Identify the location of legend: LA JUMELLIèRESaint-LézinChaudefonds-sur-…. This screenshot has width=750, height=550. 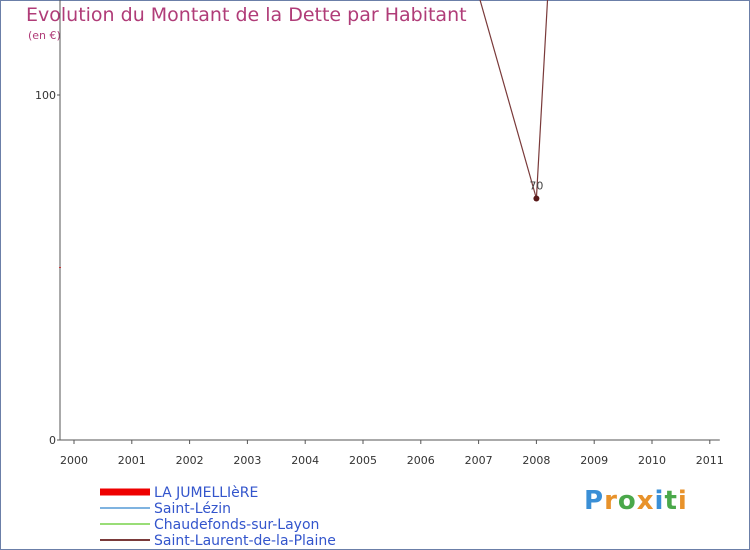
(218, 517).